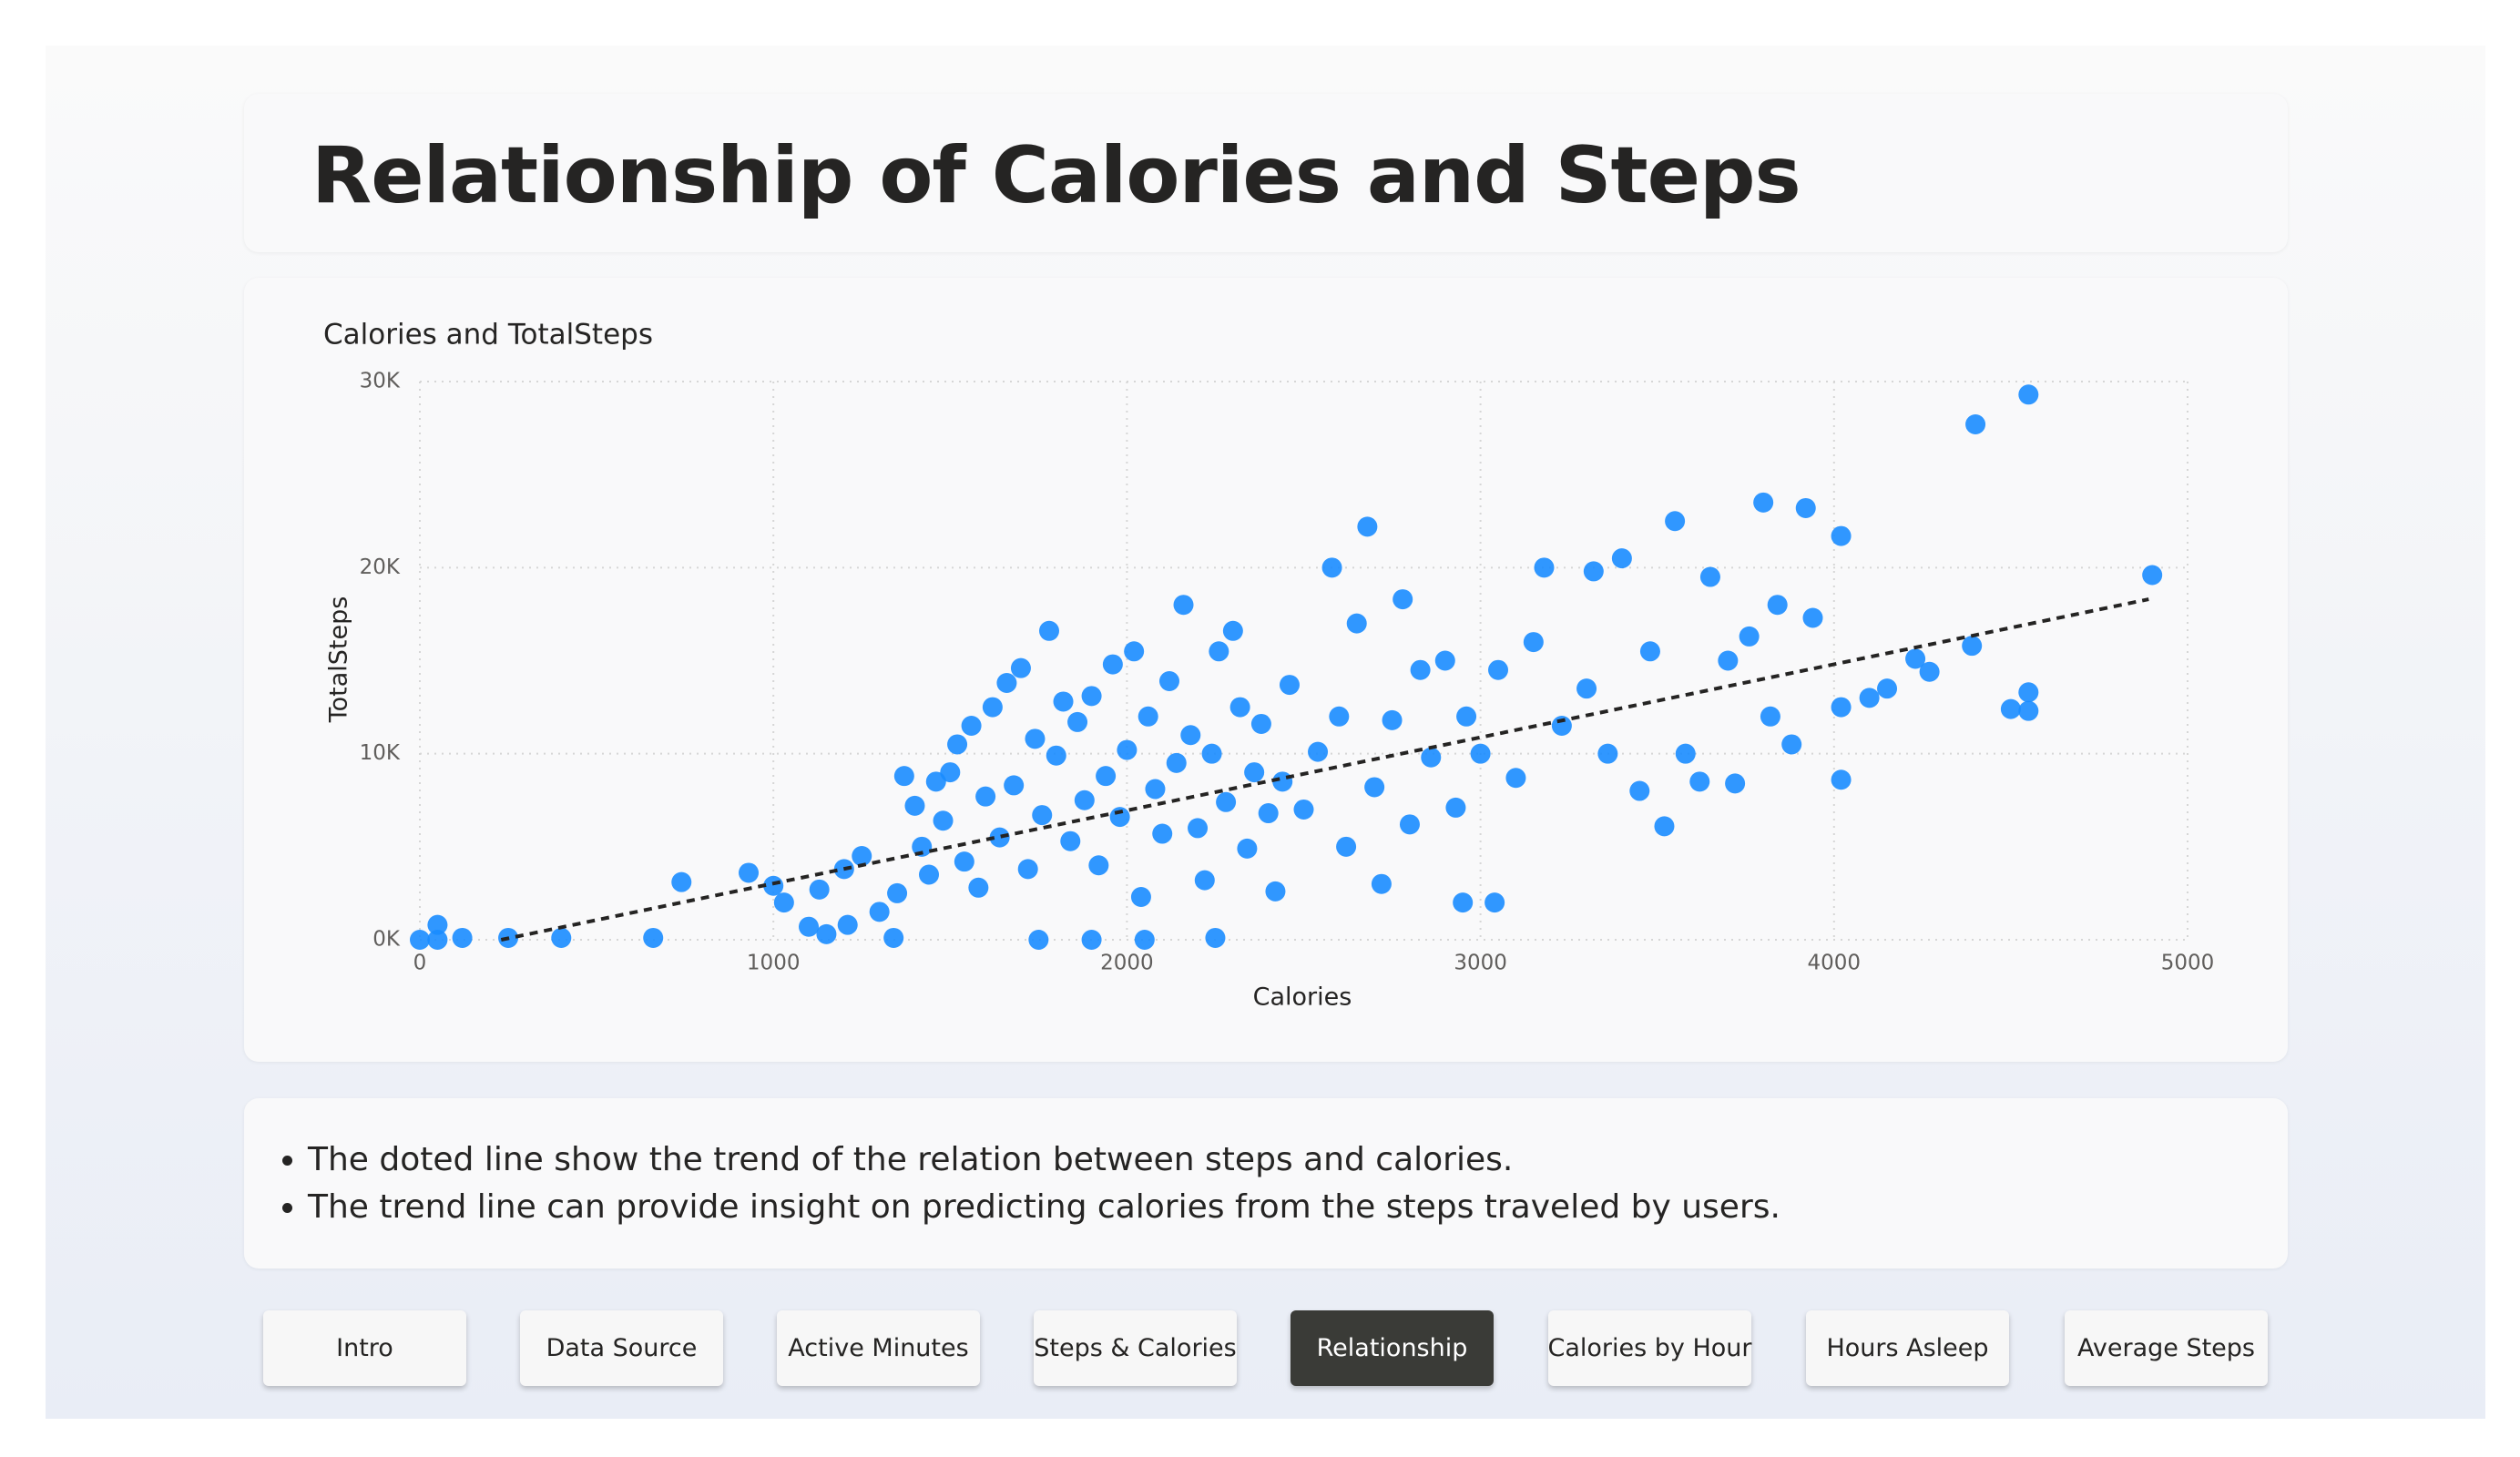 Image resolution: width=2520 pixels, height=1457 pixels. What do you see at coordinates (1266, 173) in the screenshot?
I see `title-card: Relationship of Calories and Steps` at bounding box center [1266, 173].